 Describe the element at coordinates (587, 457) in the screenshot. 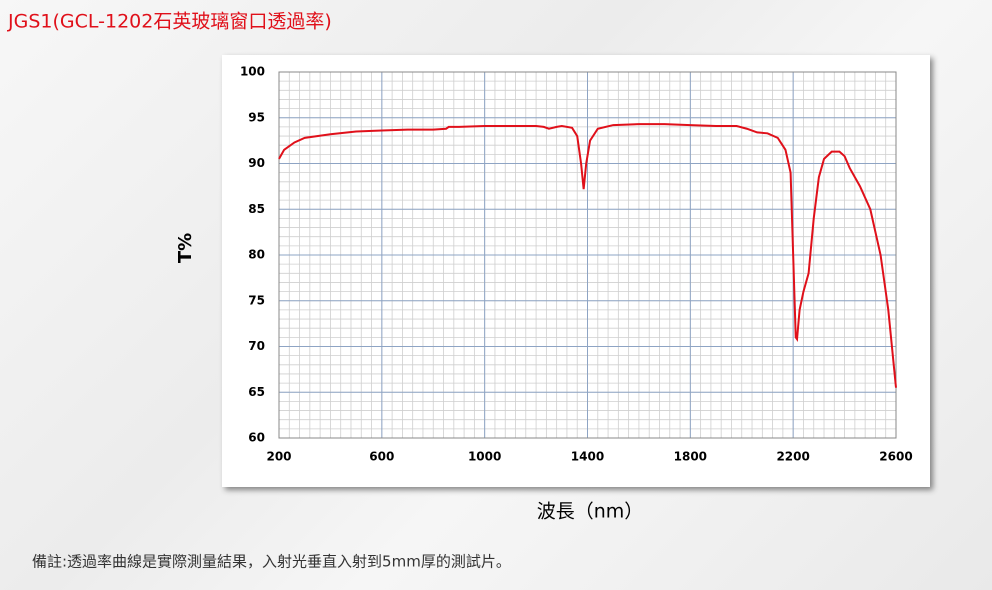

I see `x-tick-label: 1400` at that location.